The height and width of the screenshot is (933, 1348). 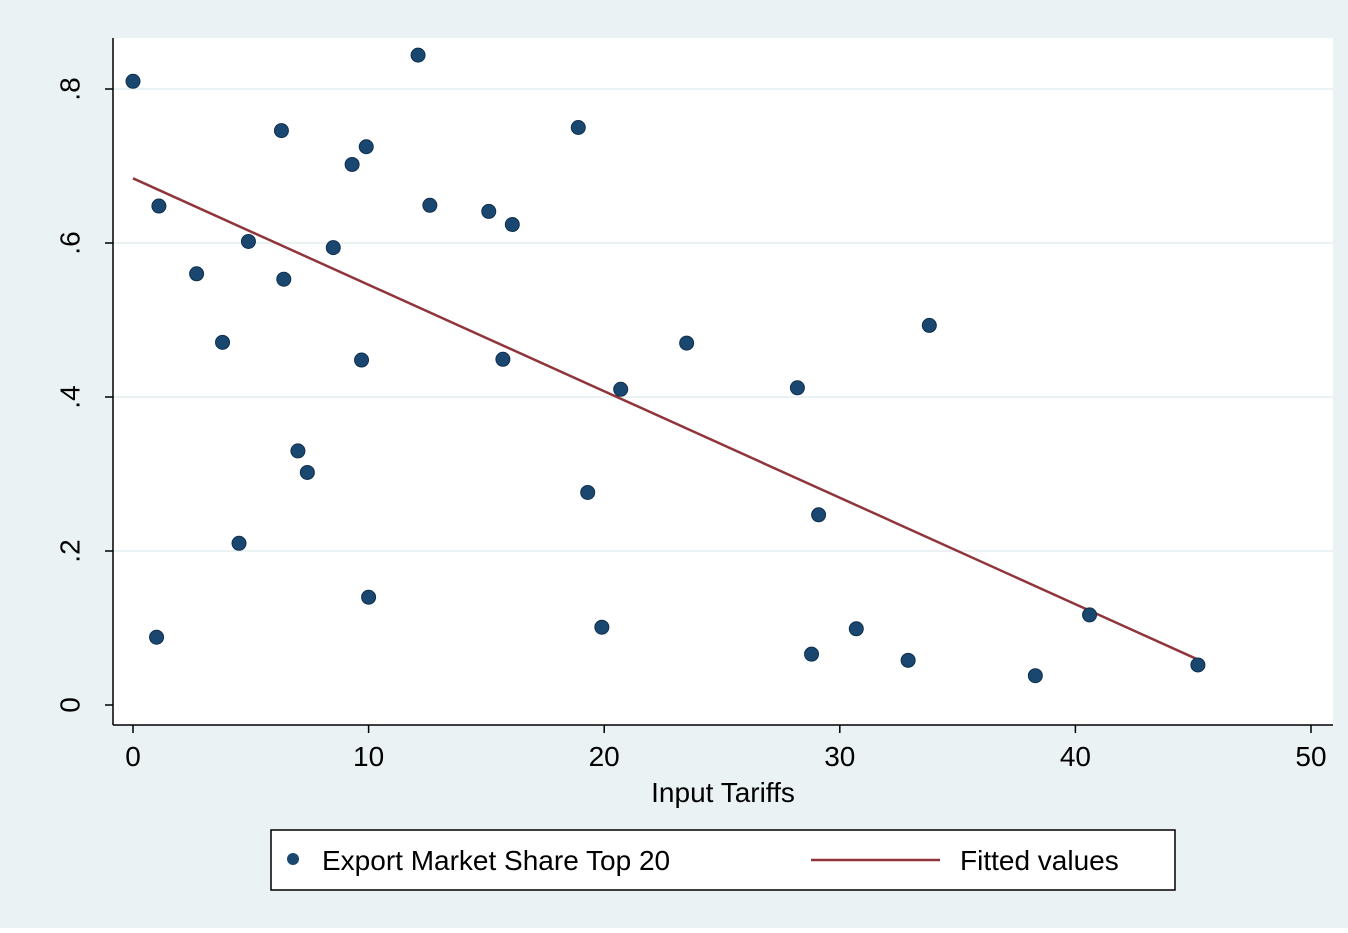 What do you see at coordinates (70, 705) in the screenshot?
I see `y-tick-label-0: 0` at bounding box center [70, 705].